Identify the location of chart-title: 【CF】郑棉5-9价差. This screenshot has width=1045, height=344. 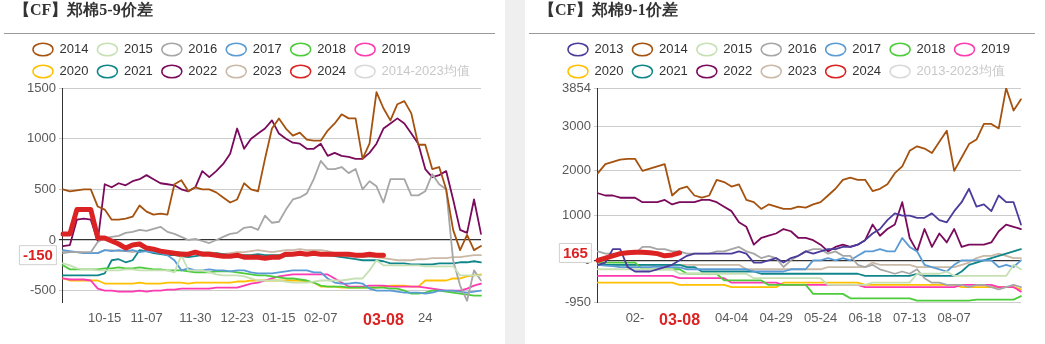
(249, 17).